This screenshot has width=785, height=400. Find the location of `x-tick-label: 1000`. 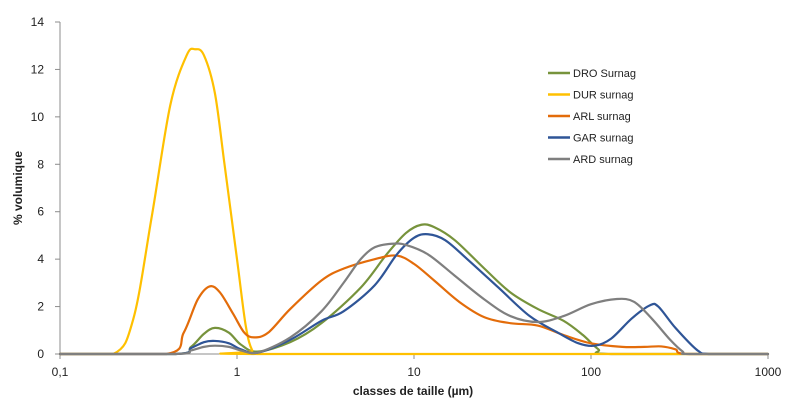

x-tick-label: 1000 is located at coordinates (768, 372).